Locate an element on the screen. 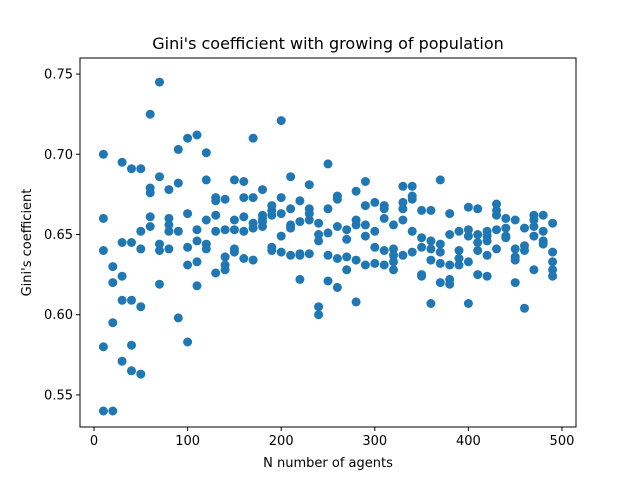 This screenshot has width=640, height=480. x-tick-label: 500 is located at coordinates (562, 441).